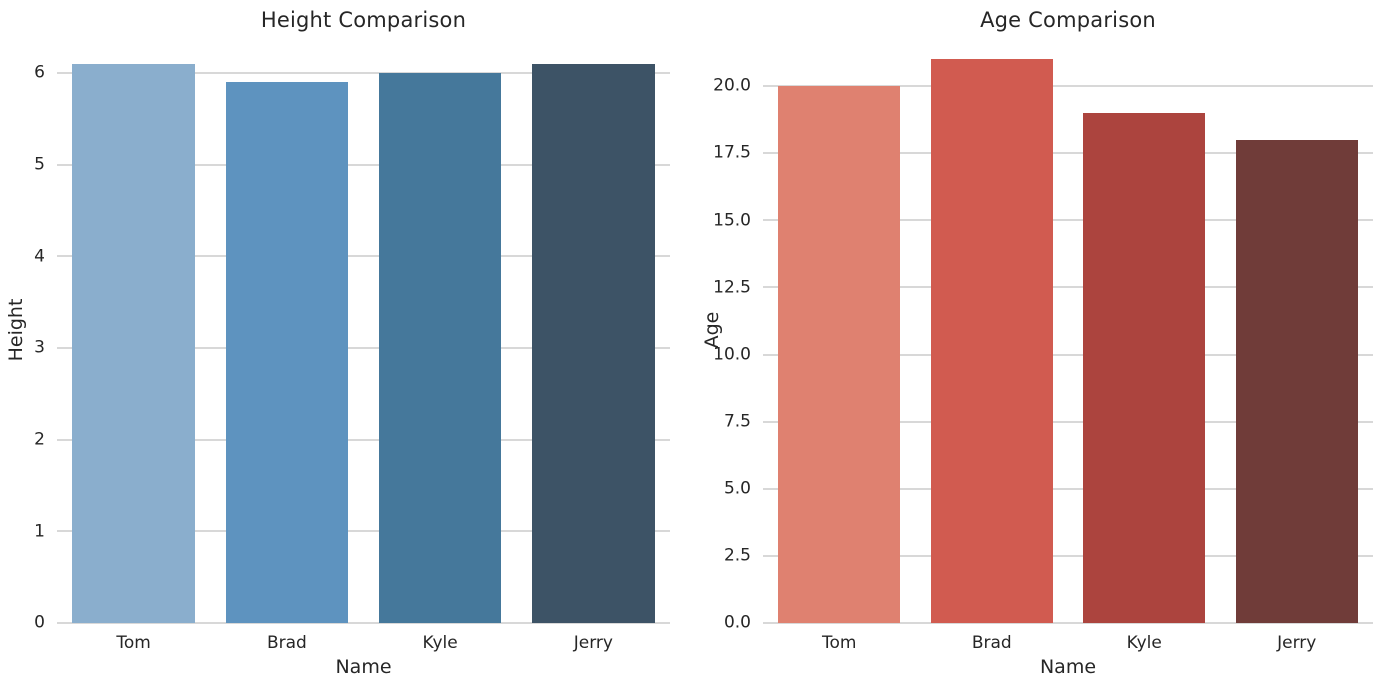 The width and height of the screenshot is (1389, 690). Describe the element at coordinates (732, 219) in the screenshot. I see `y-tick-label: 15.0` at that location.